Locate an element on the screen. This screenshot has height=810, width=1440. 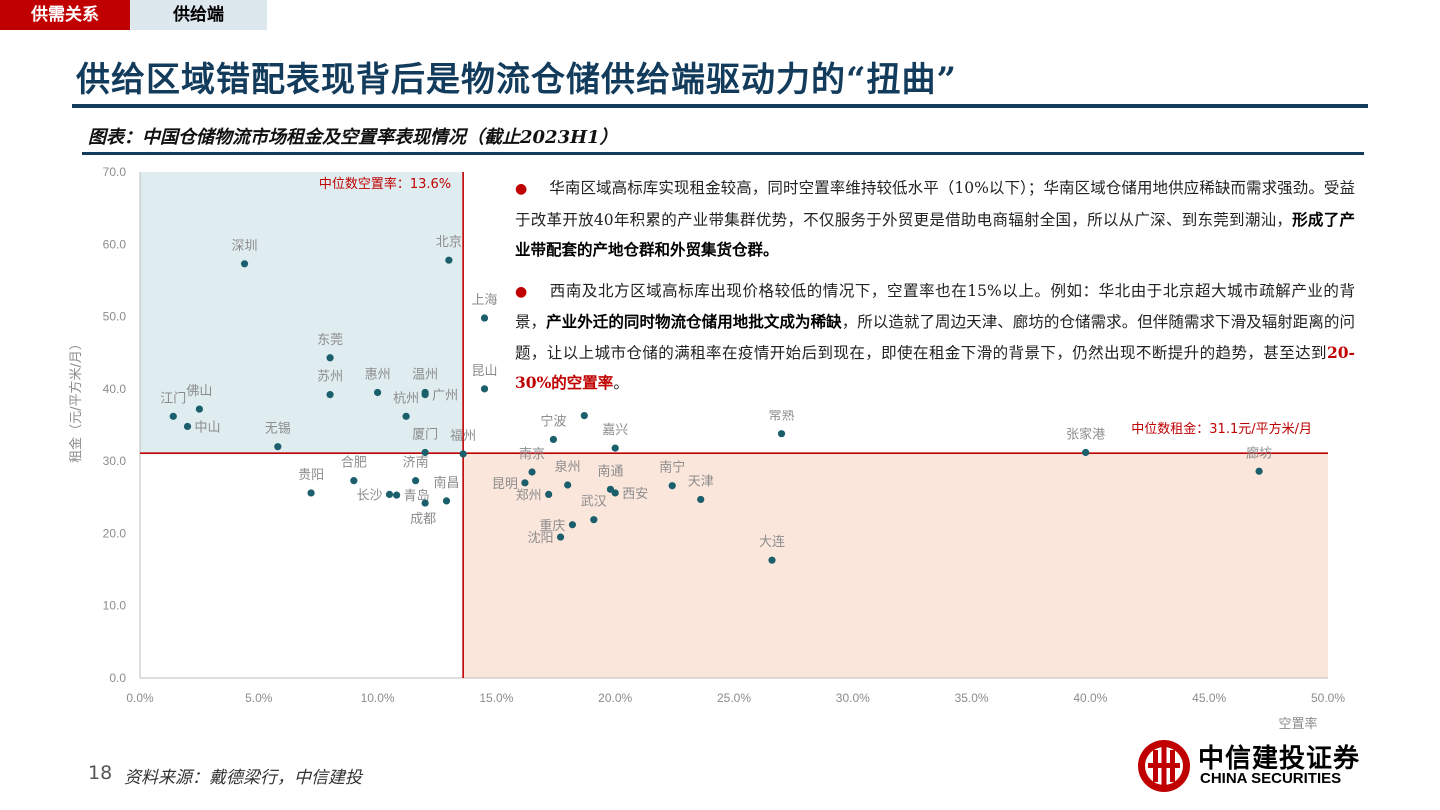
point-label: 贵阳 is located at coordinates (311, 475).